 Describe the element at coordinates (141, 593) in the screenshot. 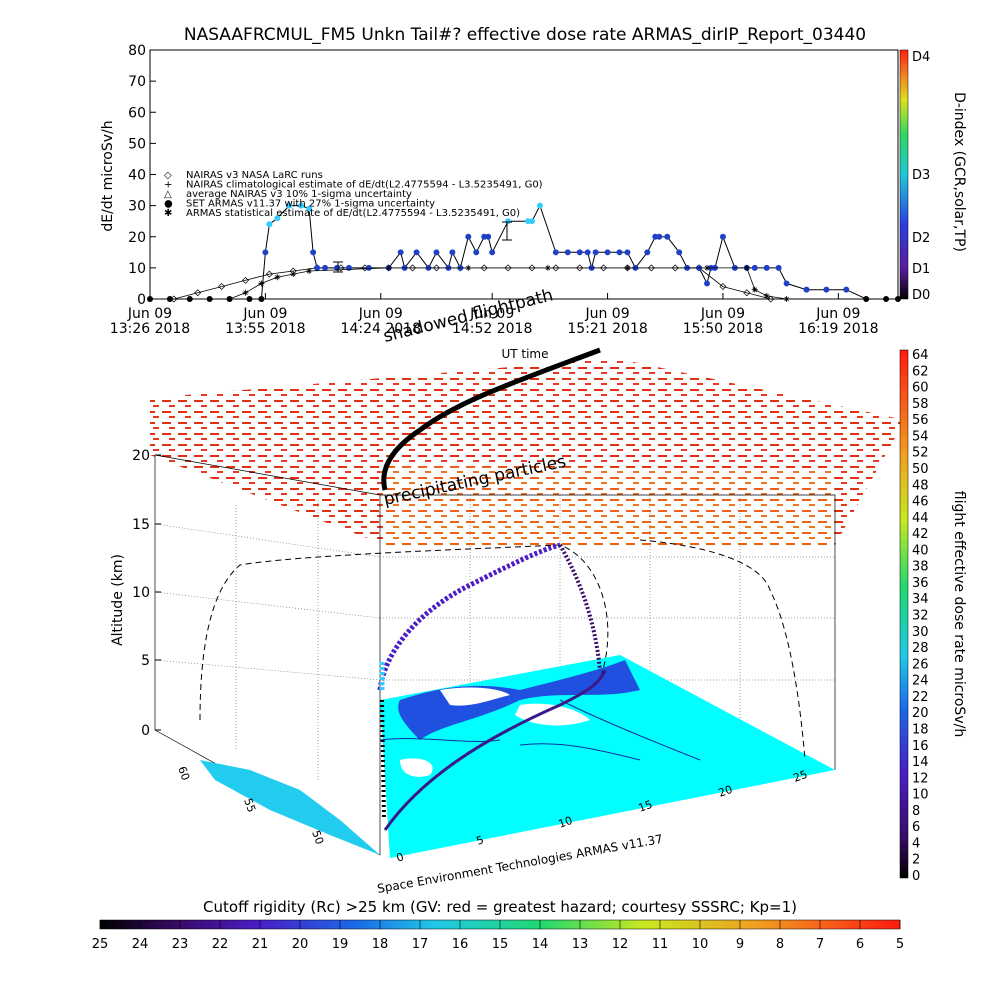

I see `z-tick-label: 10` at that location.